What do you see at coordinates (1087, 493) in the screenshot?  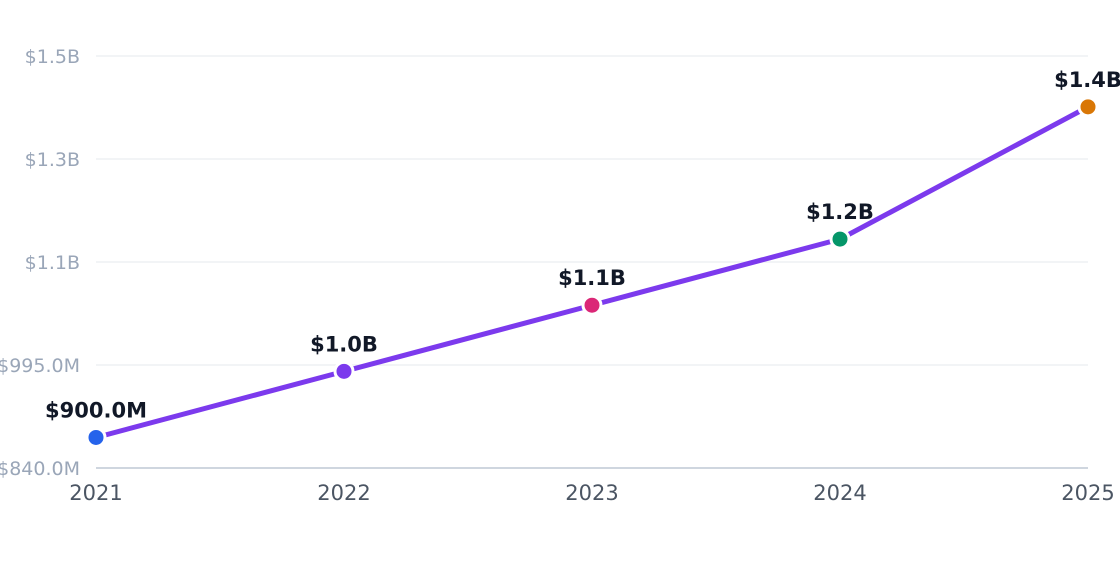 I see `x-tick-label: 2025` at bounding box center [1087, 493].